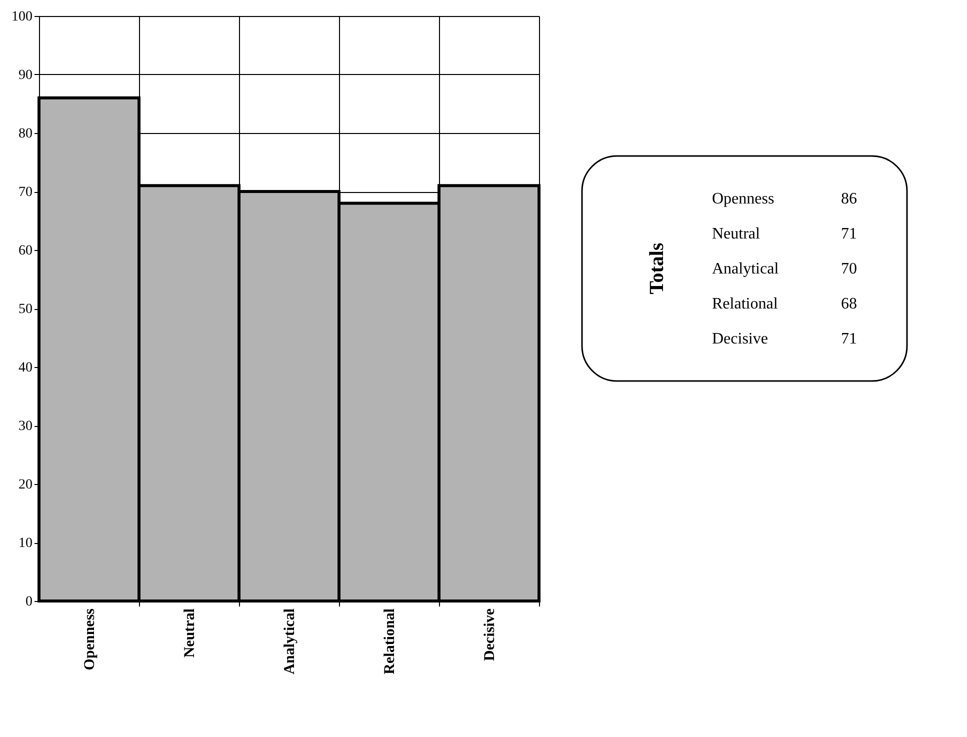 This screenshot has width=967, height=737. I want to click on category-label: Openness, so click(743, 199).